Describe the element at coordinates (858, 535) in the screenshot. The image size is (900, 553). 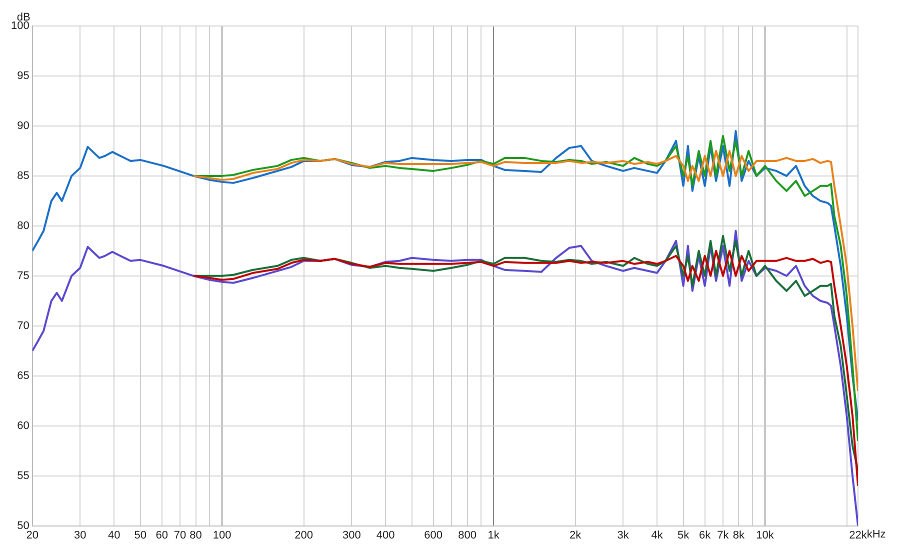
I see `x-tick-label: 22k` at that location.